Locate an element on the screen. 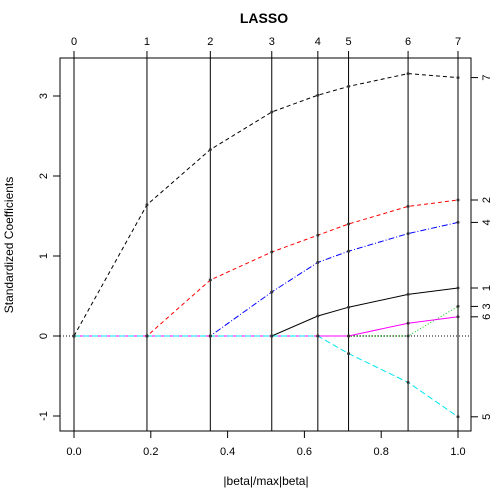 The height and width of the screenshot is (504, 504). top-step-label: 6 is located at coordinates (408, 42).